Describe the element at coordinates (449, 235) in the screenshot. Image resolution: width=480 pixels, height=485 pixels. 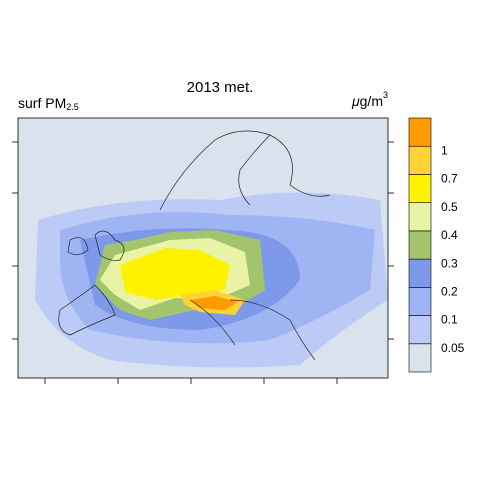
I see `colorbar-label: 0.4` at that location.